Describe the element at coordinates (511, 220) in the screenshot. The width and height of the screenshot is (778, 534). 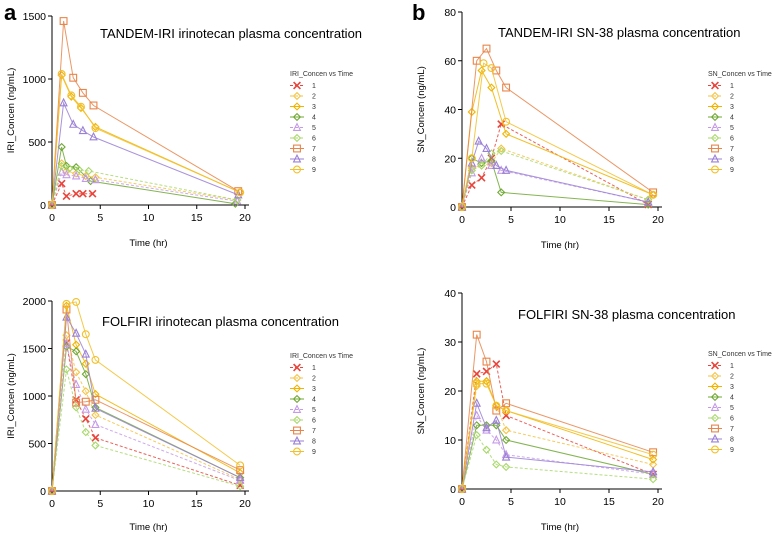
I see `x-tick-label: 5` at that location.